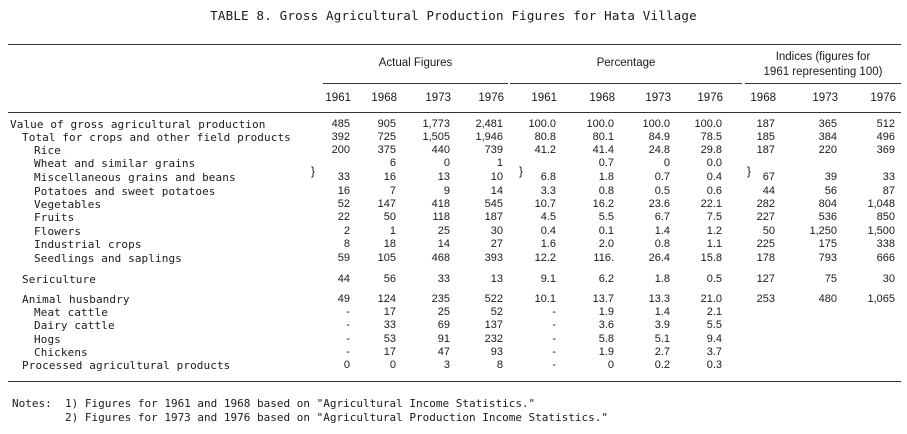  I want to click on group-header-indices-line1: Indices (figures for, so click(823, 57).